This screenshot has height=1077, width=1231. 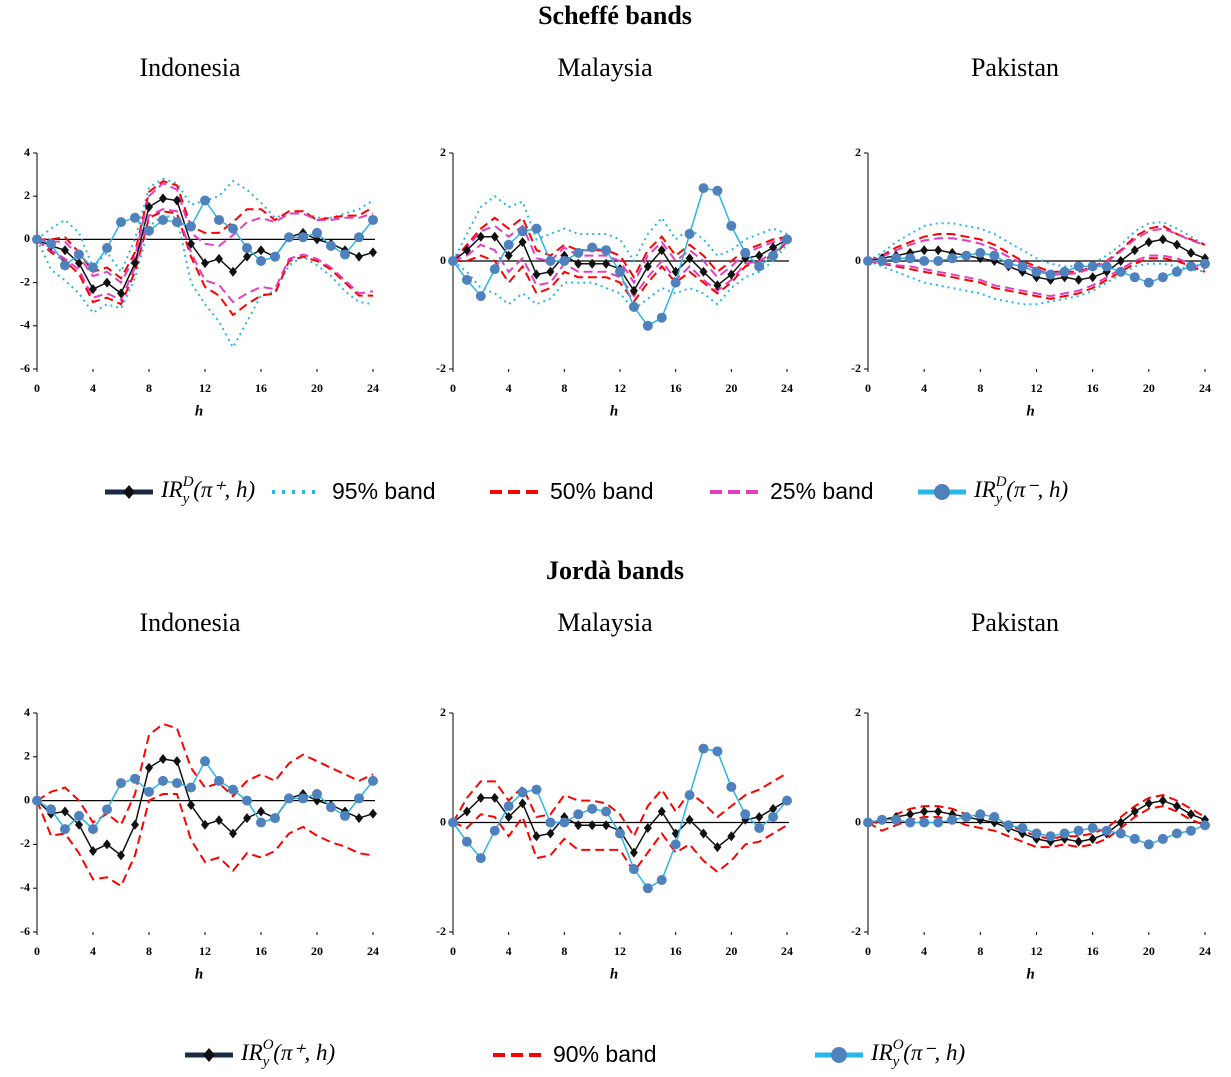 What do you see at coordinates (602, 491) in the screenshot?
I see `legend-label: 50% band` at bounding box center [602, 491].